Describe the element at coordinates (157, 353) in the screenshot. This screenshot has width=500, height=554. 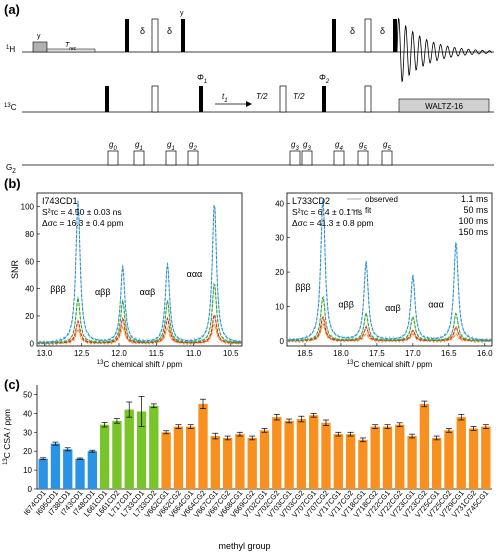
I see `x-tick-label-0-3: 11.5` at that location.